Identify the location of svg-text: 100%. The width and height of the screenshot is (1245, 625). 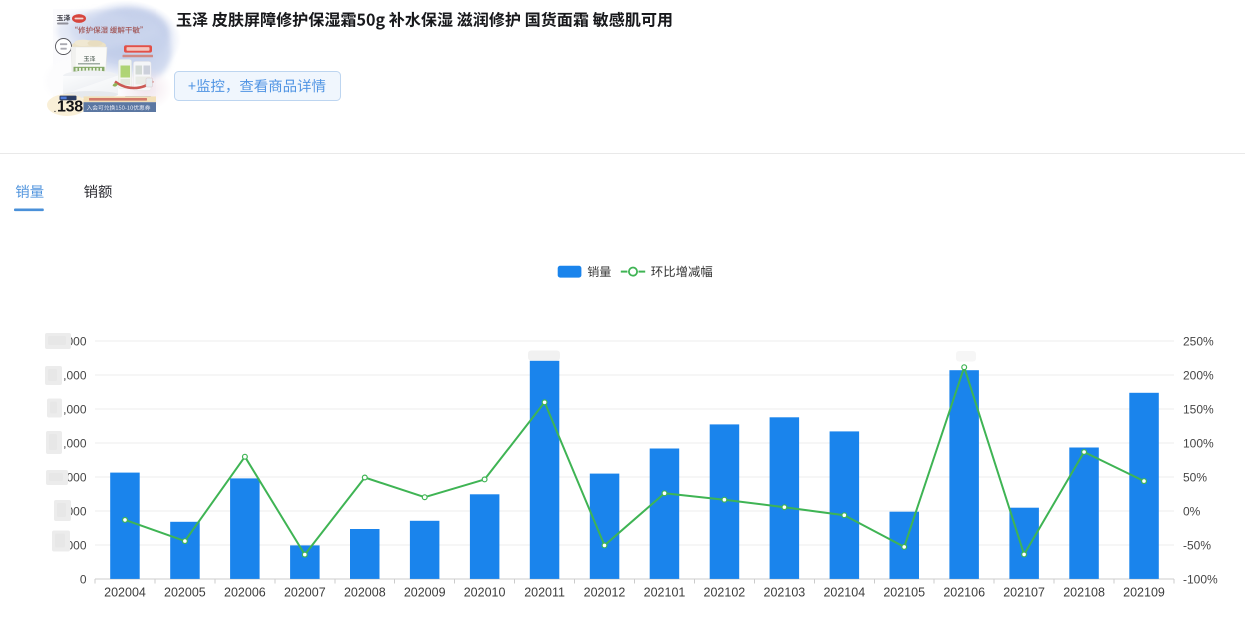
(1198, 443).